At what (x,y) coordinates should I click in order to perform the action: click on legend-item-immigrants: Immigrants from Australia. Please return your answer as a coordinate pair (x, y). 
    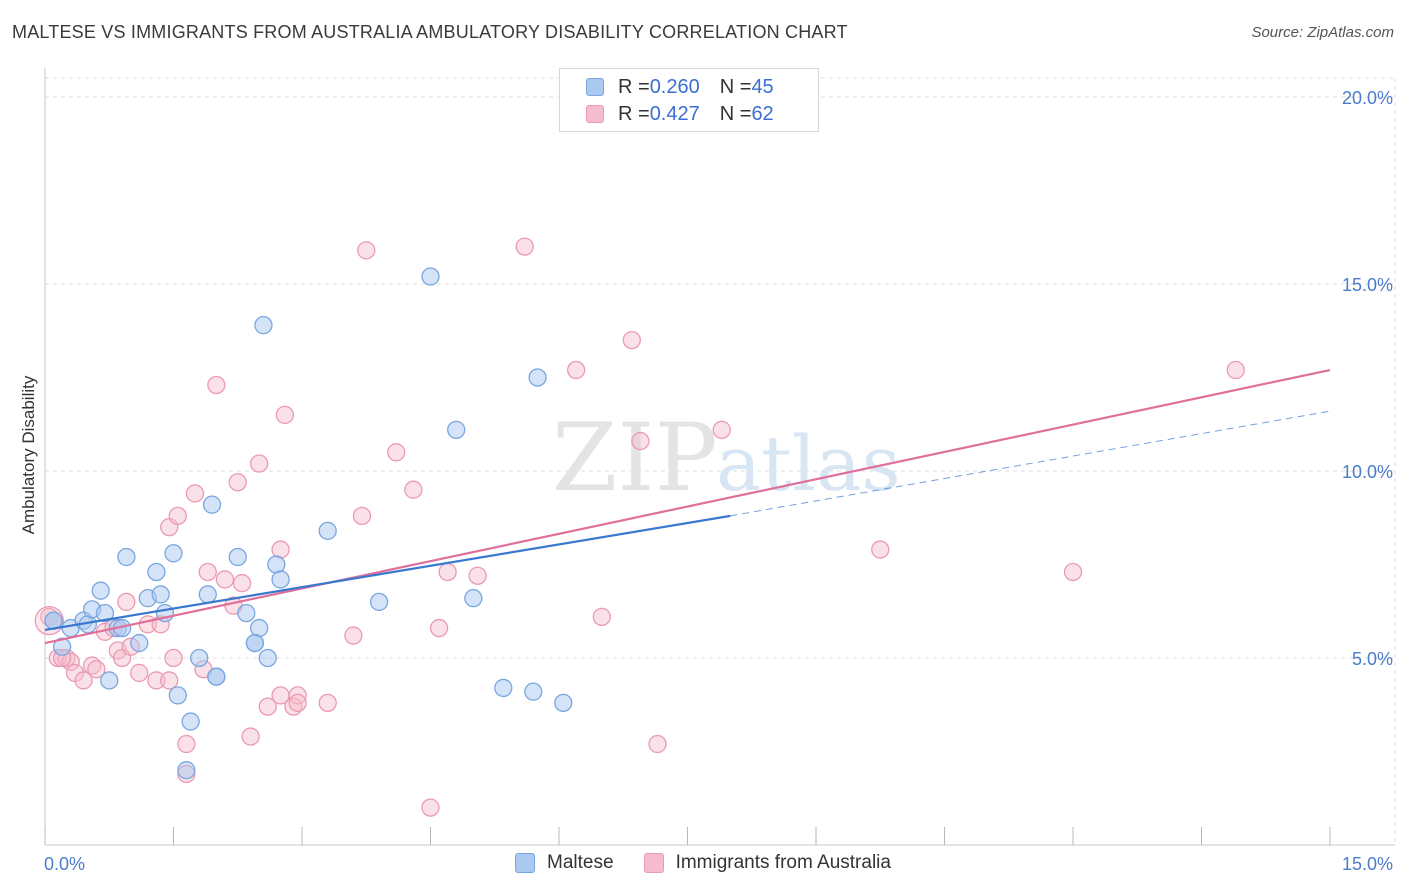
    Looking at the image, I should click on (767, 863).